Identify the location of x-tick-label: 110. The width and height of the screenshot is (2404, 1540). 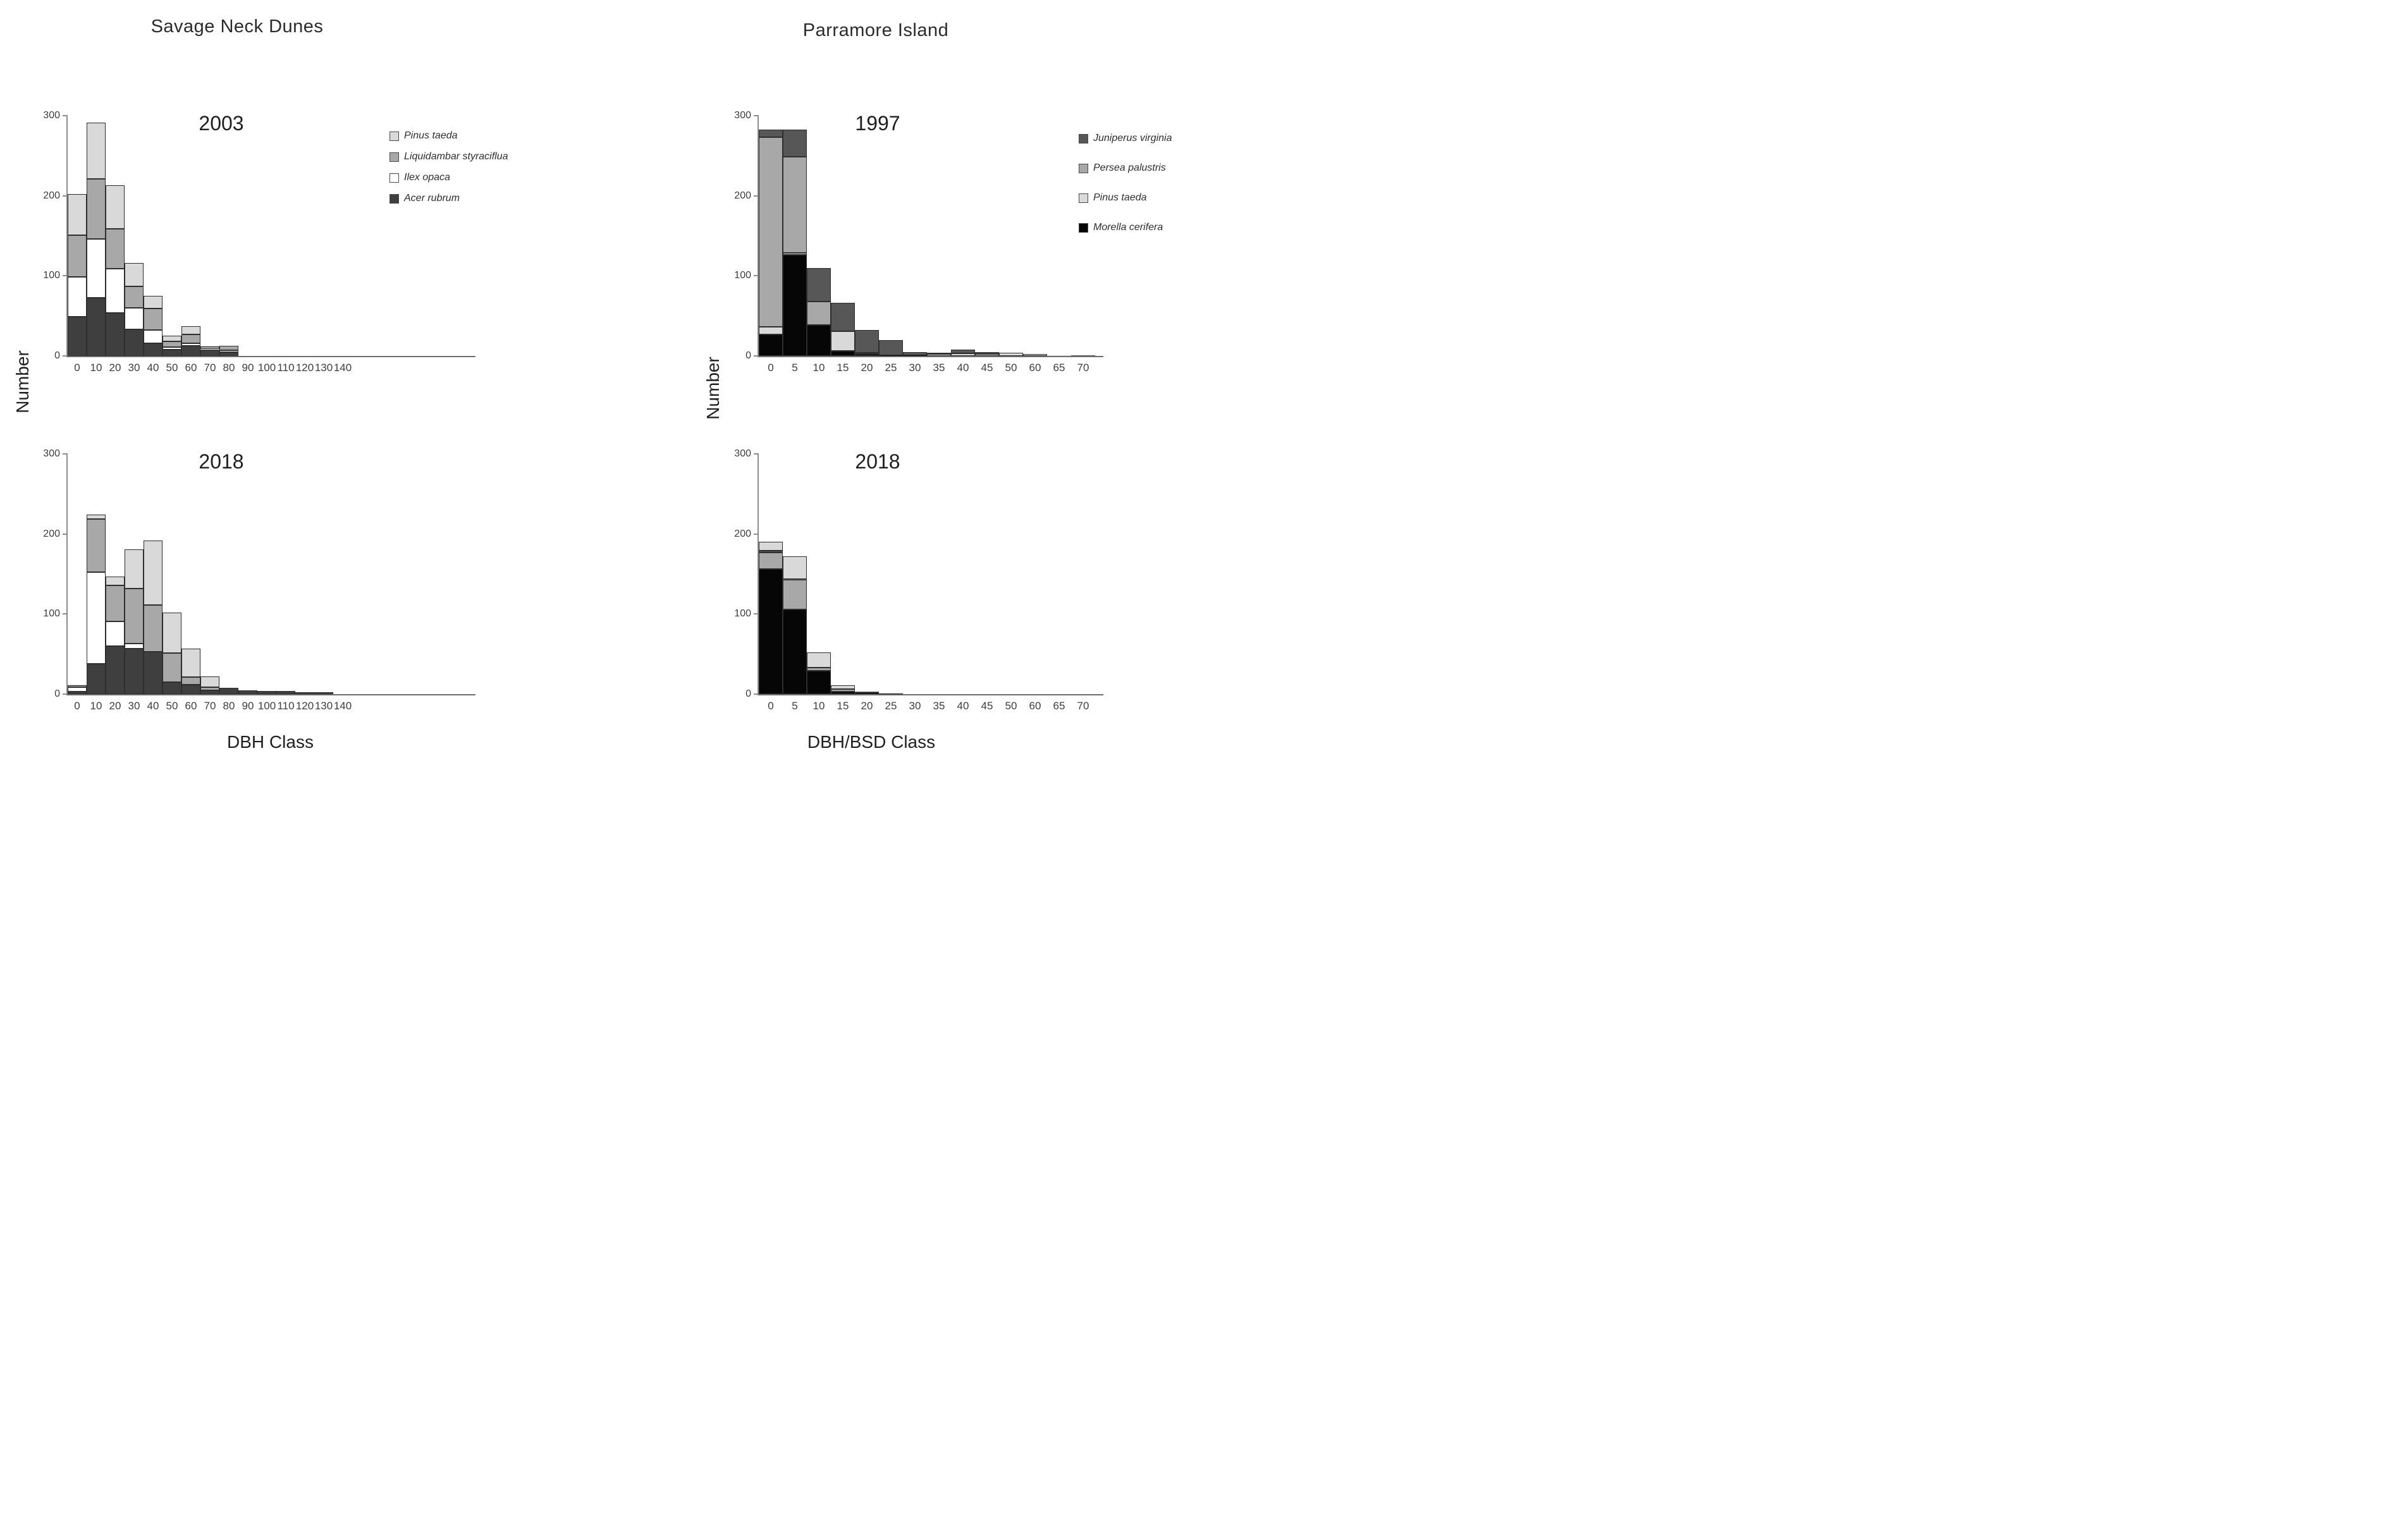
(286, 706).